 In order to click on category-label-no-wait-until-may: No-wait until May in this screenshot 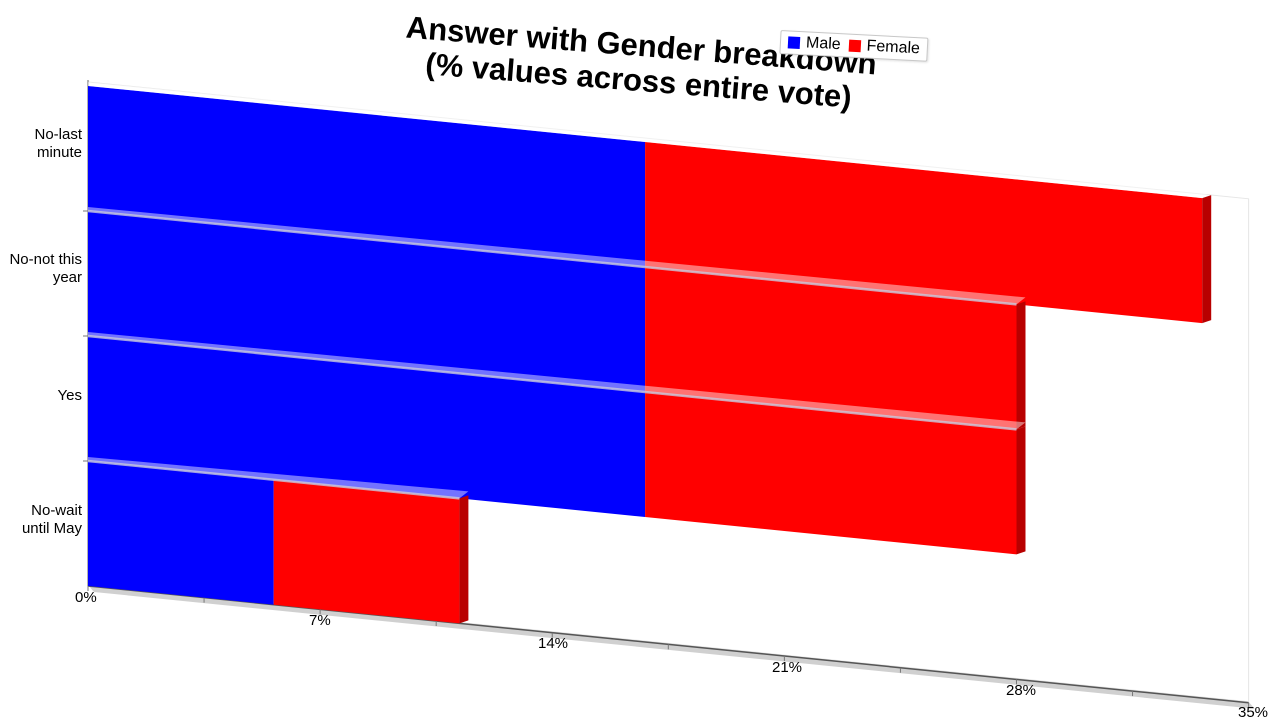, I will do `click(51, 519)`.